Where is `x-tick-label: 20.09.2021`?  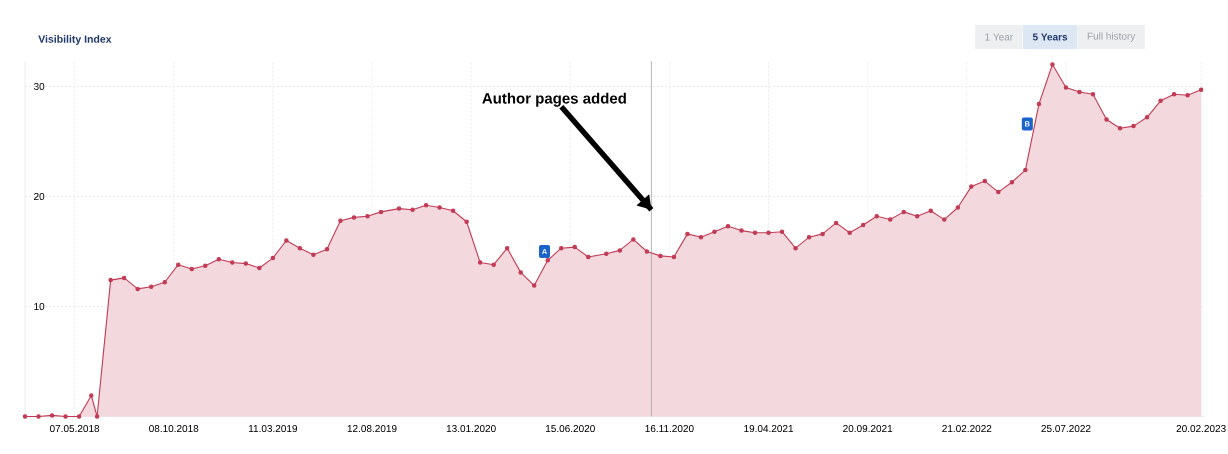 x-tick-label: 20.09.2021 is located at coordinates (868, 429).